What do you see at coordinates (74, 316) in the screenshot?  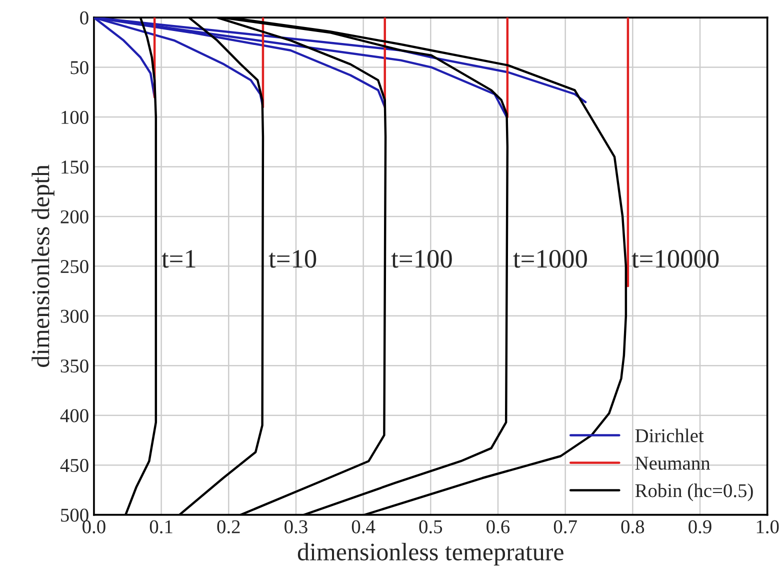 I see `y-tick-label: 300` at bounding box center [74, 316].